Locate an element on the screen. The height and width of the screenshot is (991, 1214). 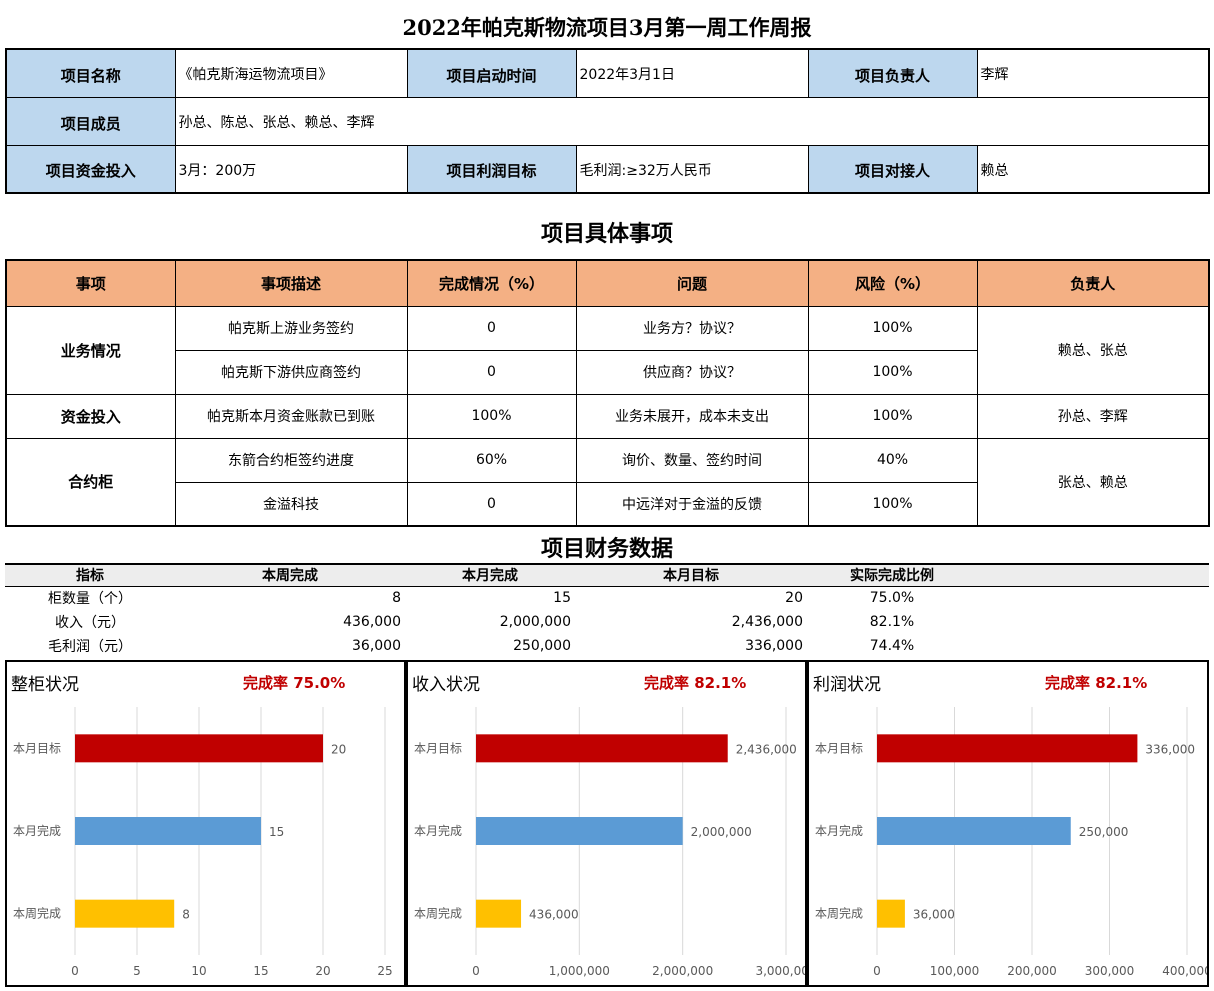
start-date-label: 项目启动时间 is located at coordinates (491, 73).